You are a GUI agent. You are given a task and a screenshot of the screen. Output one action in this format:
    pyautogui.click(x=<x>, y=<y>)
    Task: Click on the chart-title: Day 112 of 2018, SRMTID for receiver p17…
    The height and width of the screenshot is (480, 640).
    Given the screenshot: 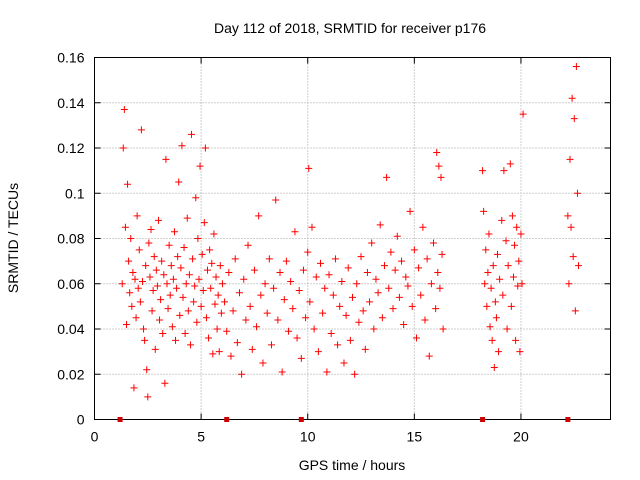 What is the action you would take?
    pyautogui.click(x=350, y=28)
    